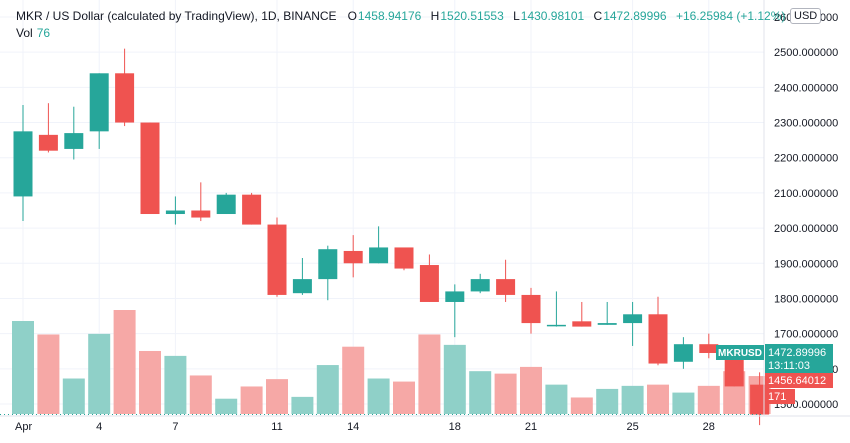 This screenshot has width=850, height=443. What do you see at coordinates (797, 353) in the screenshot?
I see `last-price-tag: 1472.89996` at bounding box center [797, 353].